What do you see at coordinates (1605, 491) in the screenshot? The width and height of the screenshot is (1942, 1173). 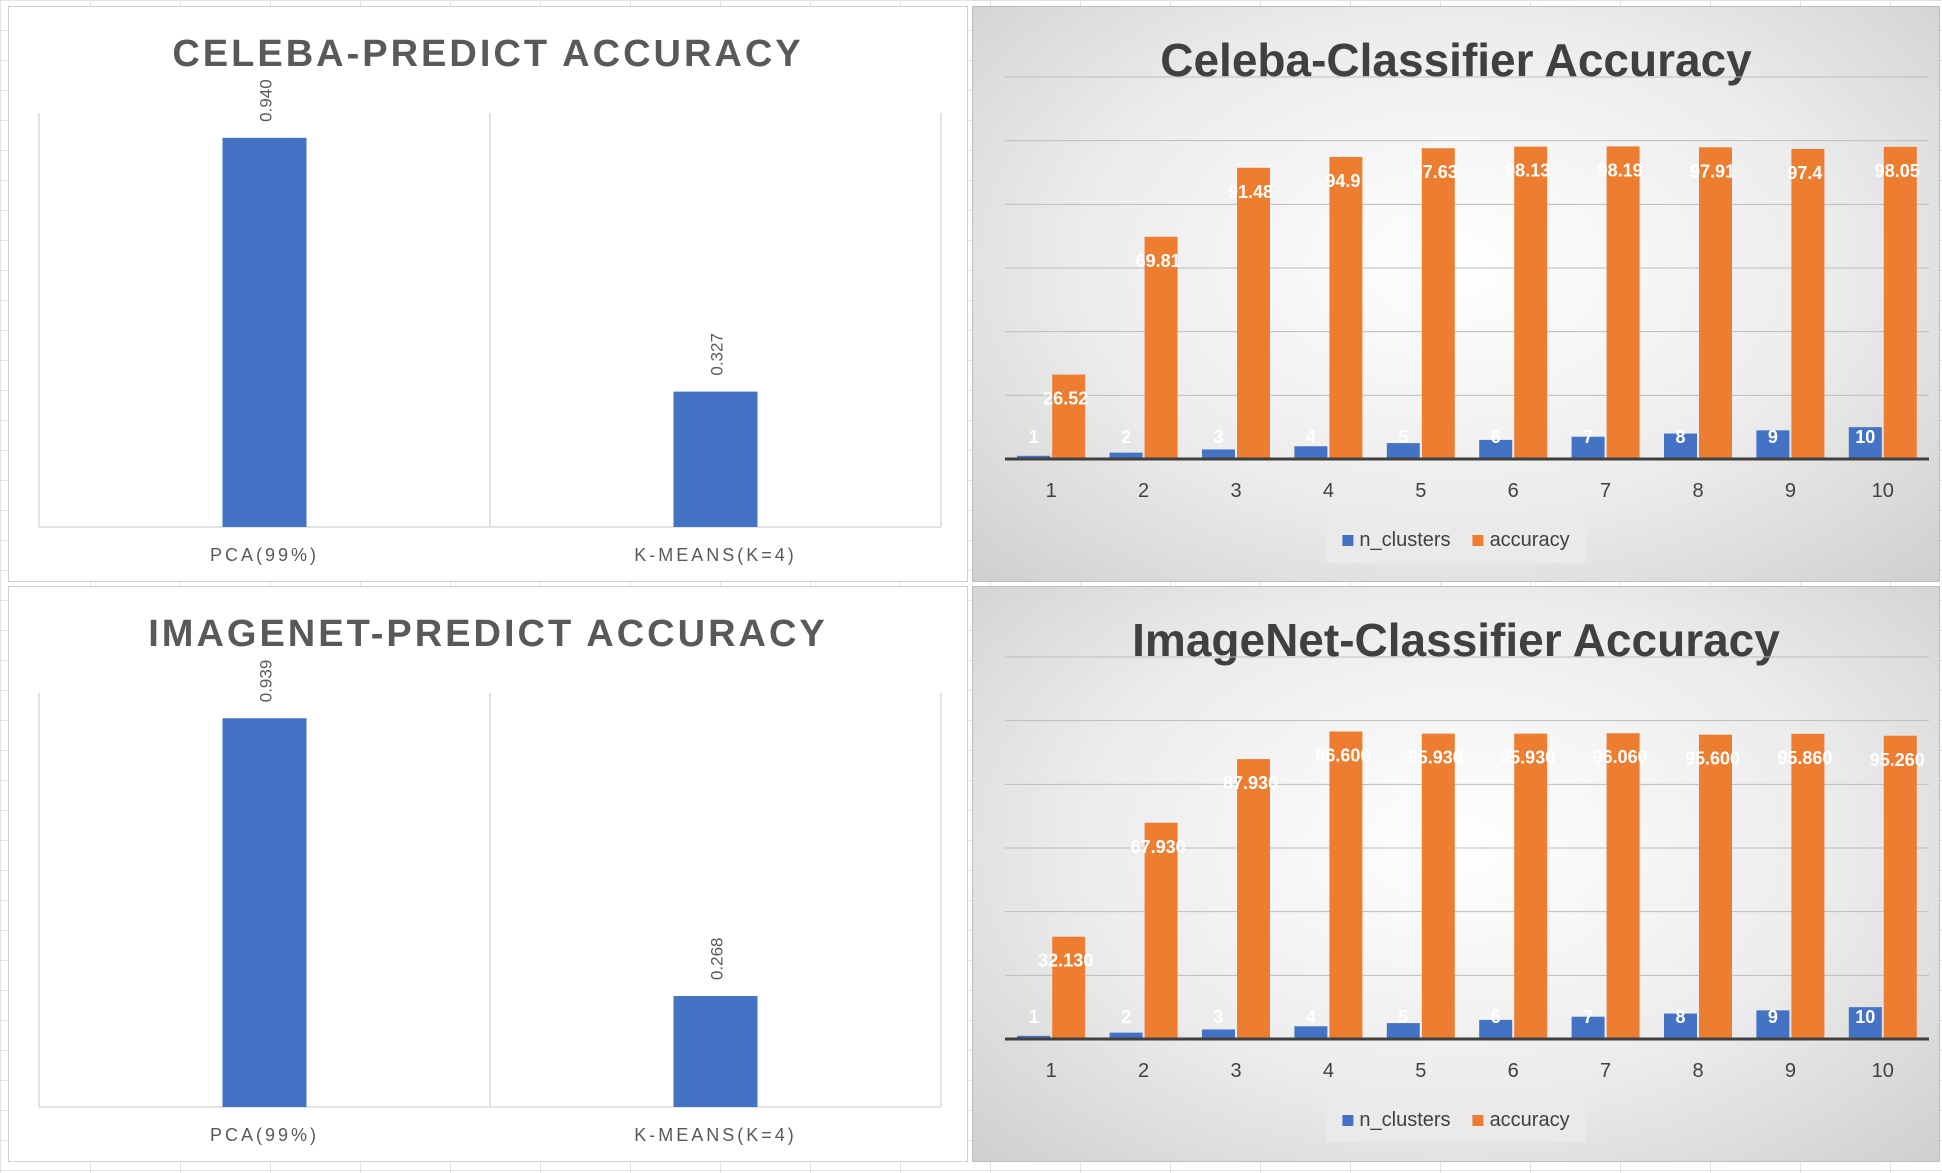 I see `tick-label: 7` at bounding box center [1605, 491].